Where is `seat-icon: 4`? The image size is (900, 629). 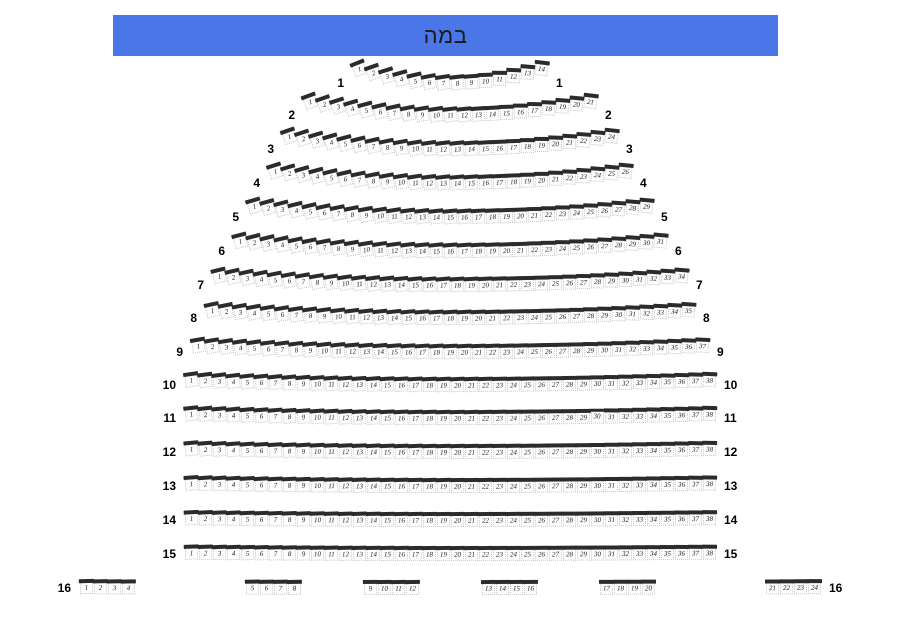 seat-icon: 4 is located at coordinates (400, 77).